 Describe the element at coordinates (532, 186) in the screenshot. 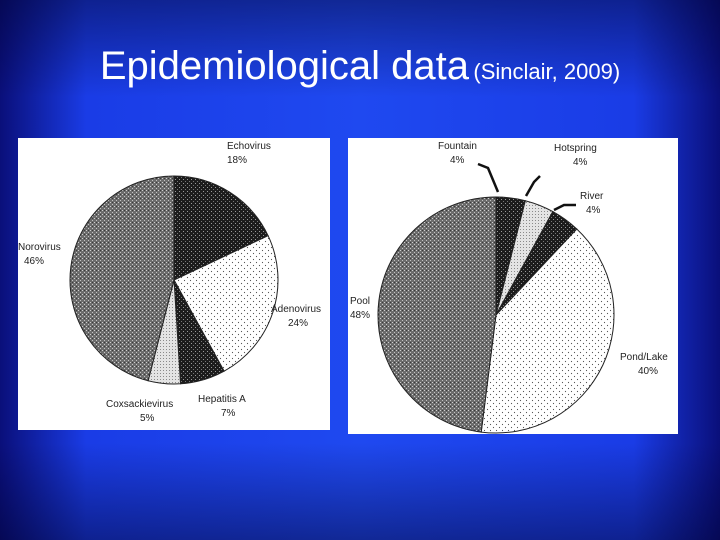

I see `leader-line-hotspring` at that location.